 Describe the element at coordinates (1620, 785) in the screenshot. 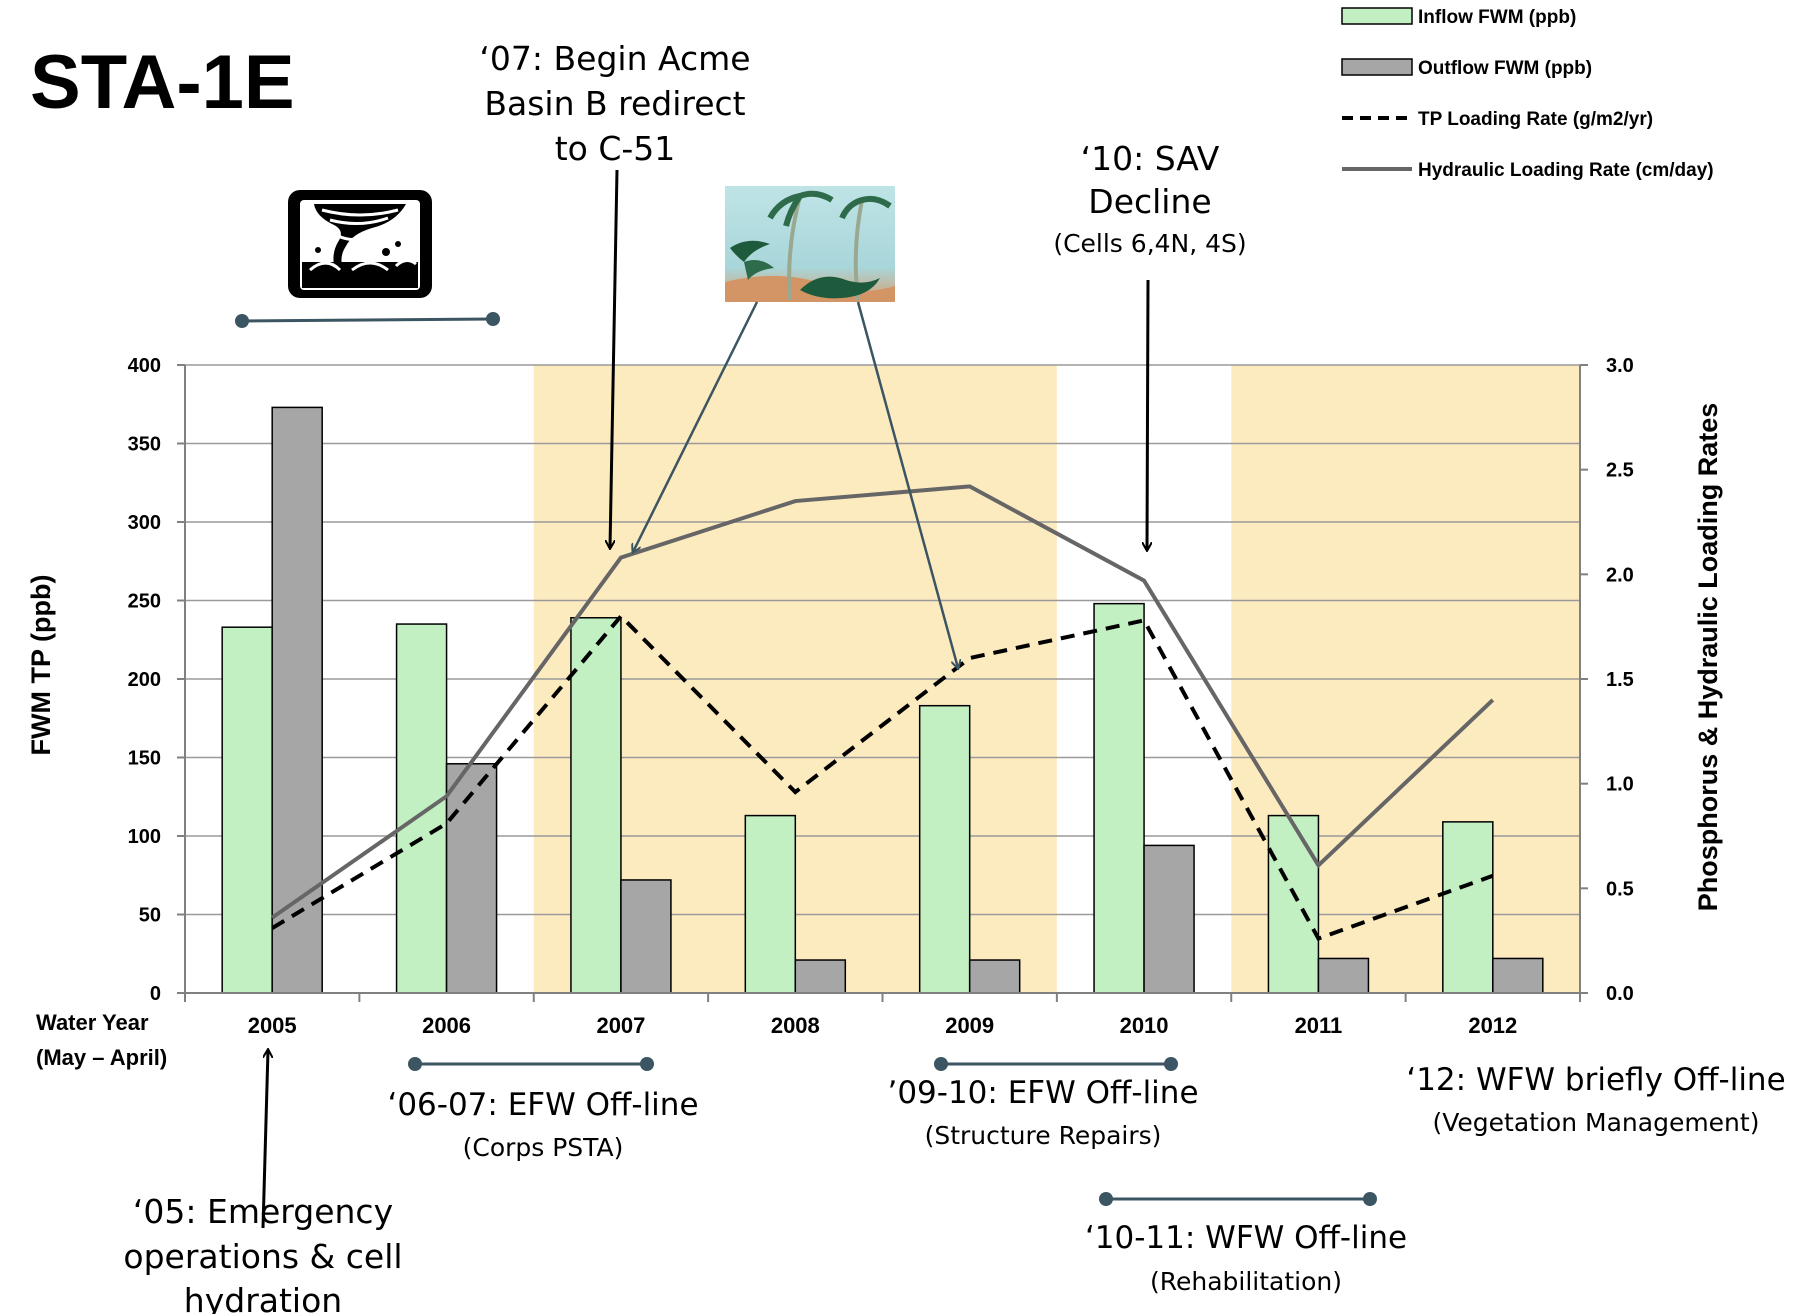

I see `y2-tick-label: 1.0` at that location.